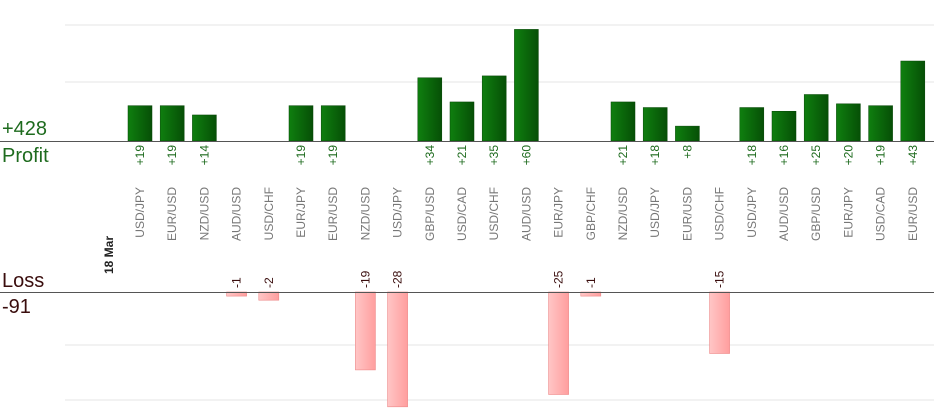  What do you see at coordinates (204, 155) in the screenshot?
I see `profit-value-label: +14` at bounding box center [204, 155].